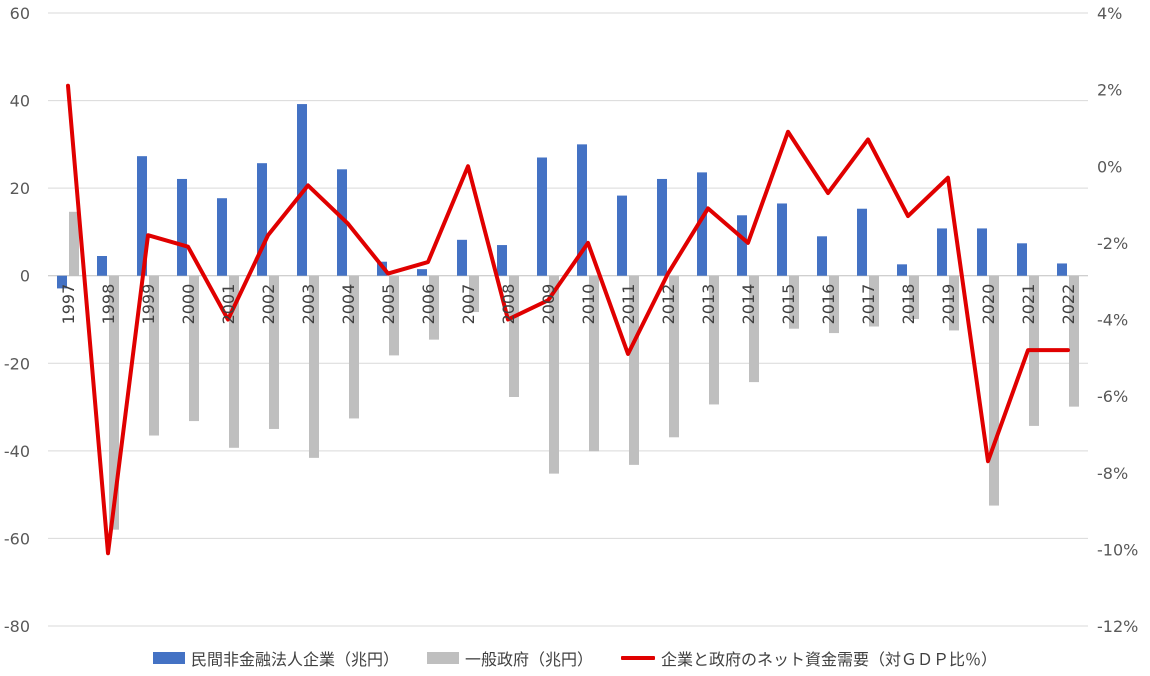 This screenshot has height=676, width=1150. What do you see at coordinates (20, 101) in the screenshot?
I see `y-left-tick-label: 40` at bounding box center [20, 101].